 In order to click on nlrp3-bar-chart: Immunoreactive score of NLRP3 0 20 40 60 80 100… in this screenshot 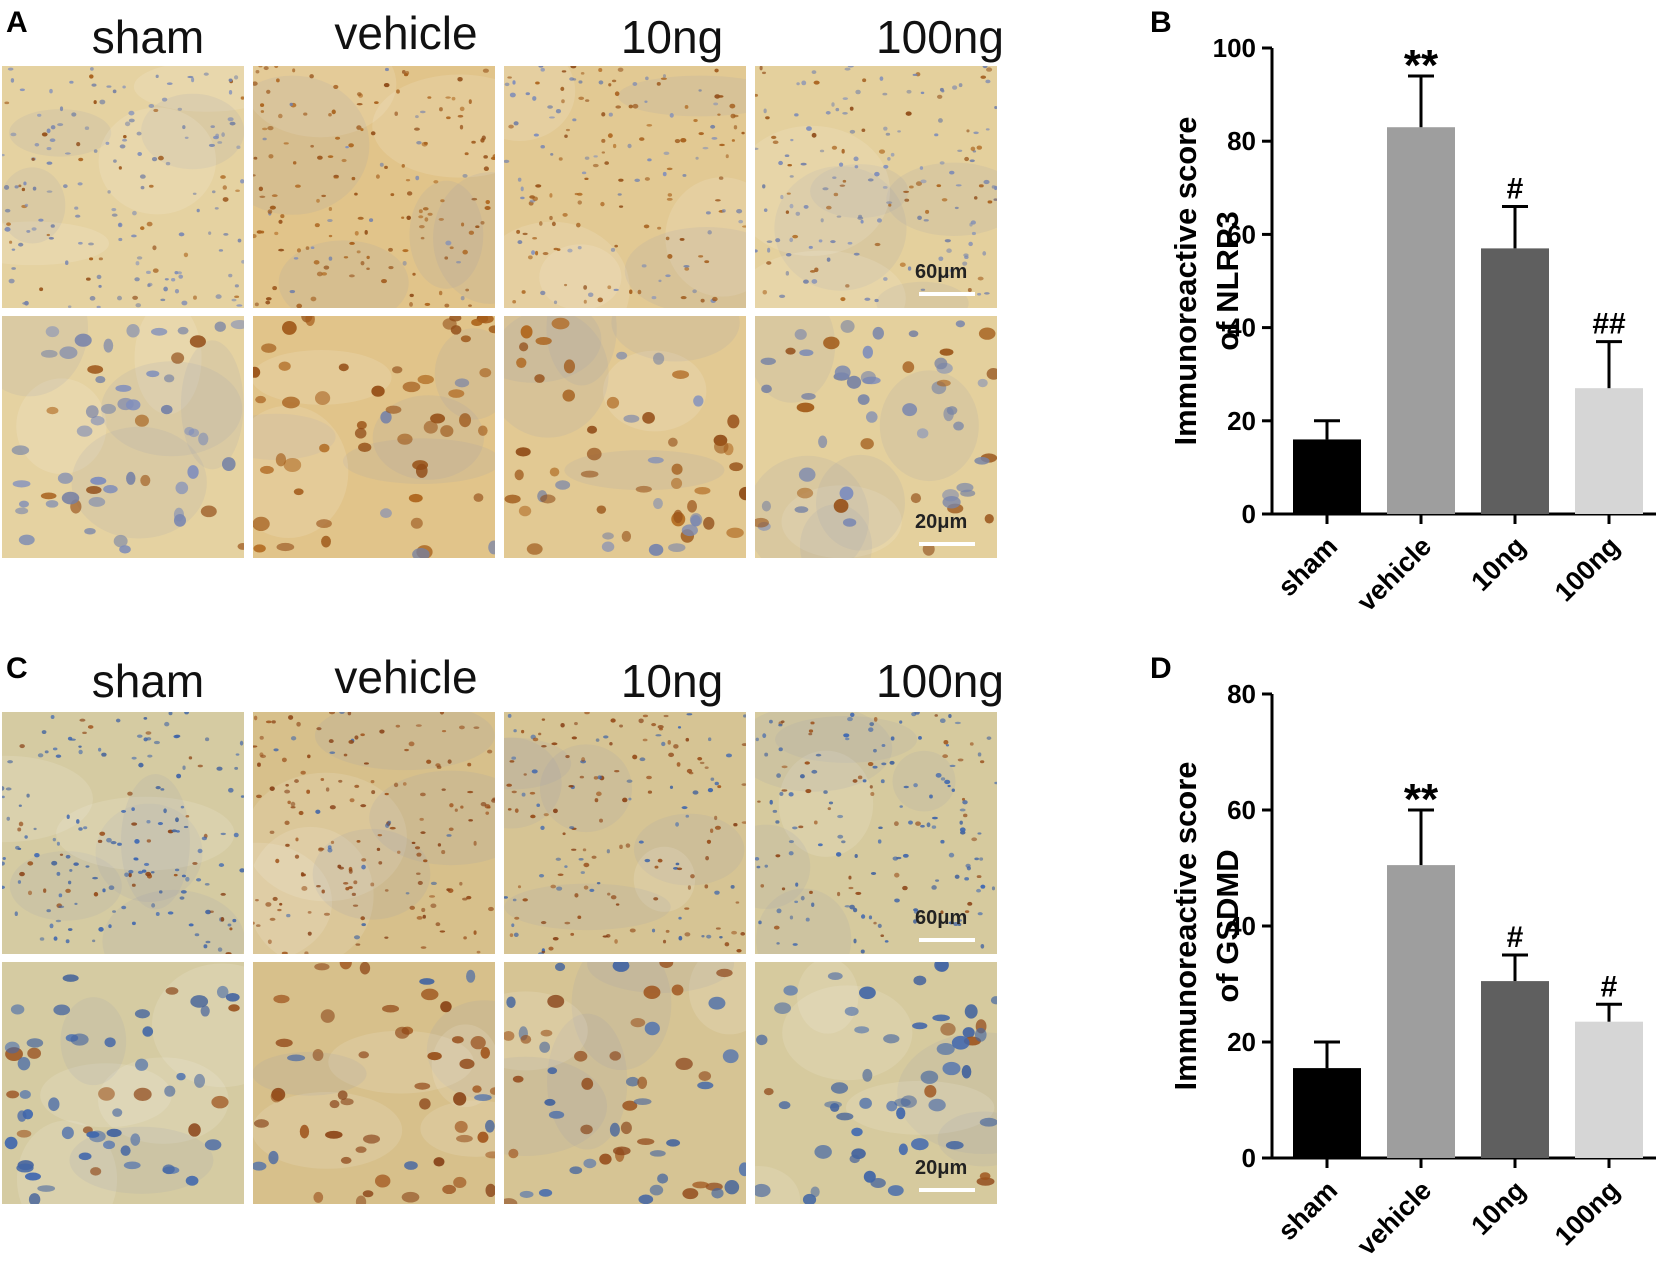, I will do `click(1412, 325)`.